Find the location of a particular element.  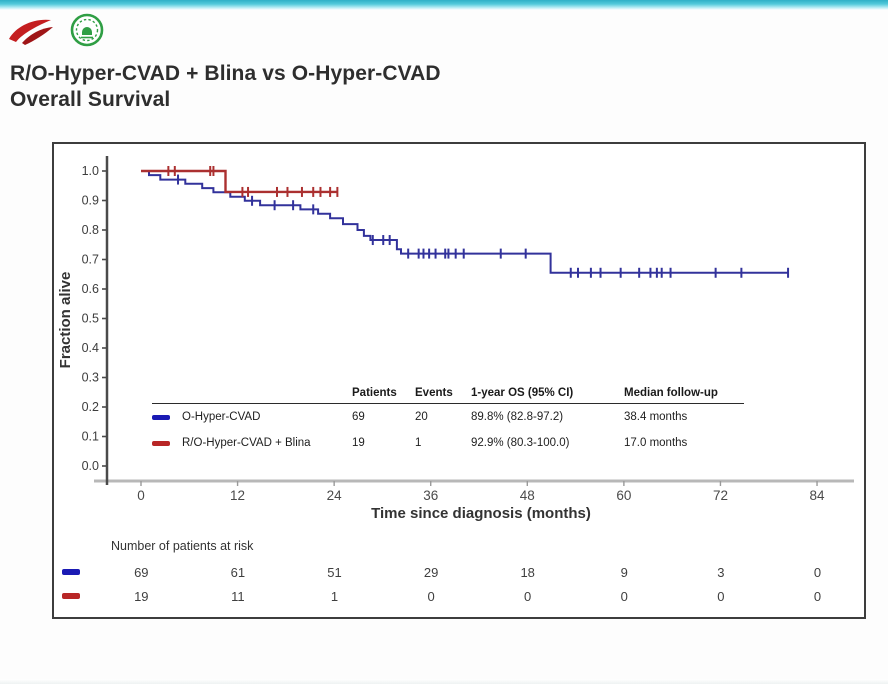

legend-header-patients: Patients is located at coordinates (374, 392).